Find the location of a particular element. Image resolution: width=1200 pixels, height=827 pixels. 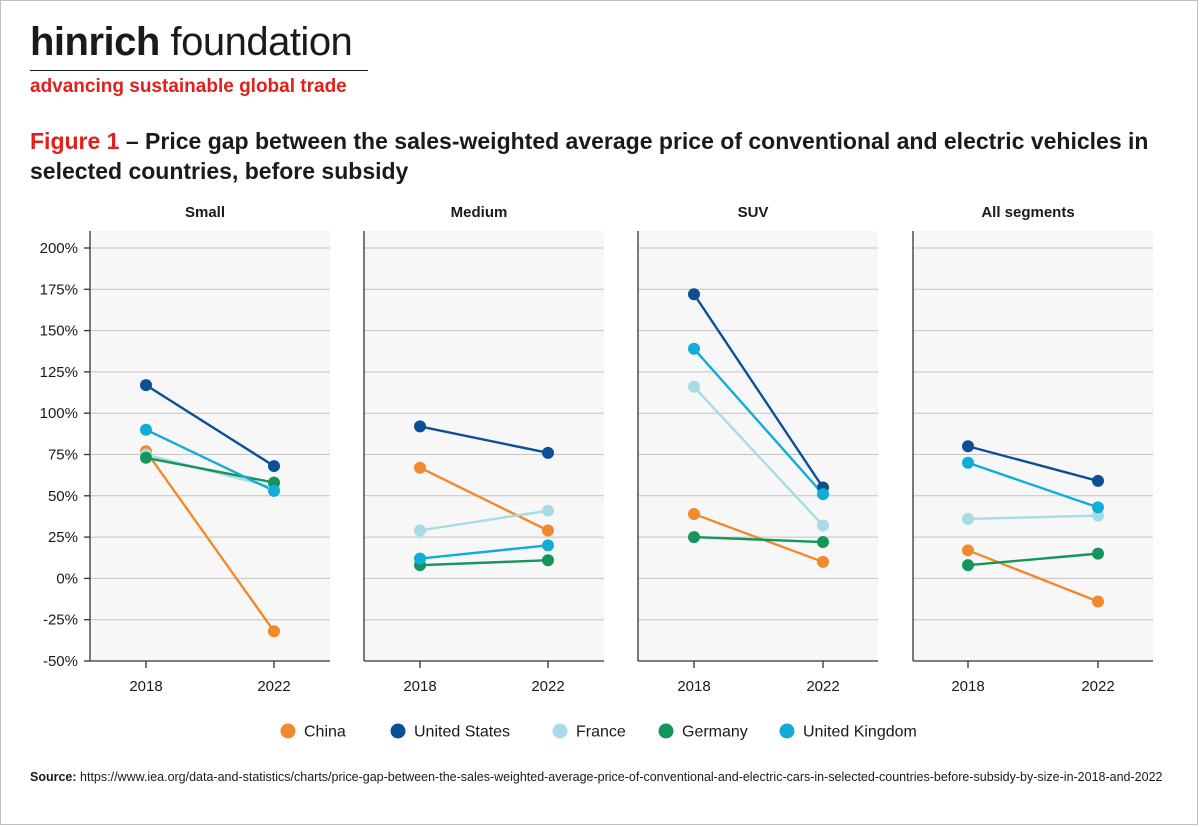

brand-name-bold: hinrich is located at coordinates (95, 42).